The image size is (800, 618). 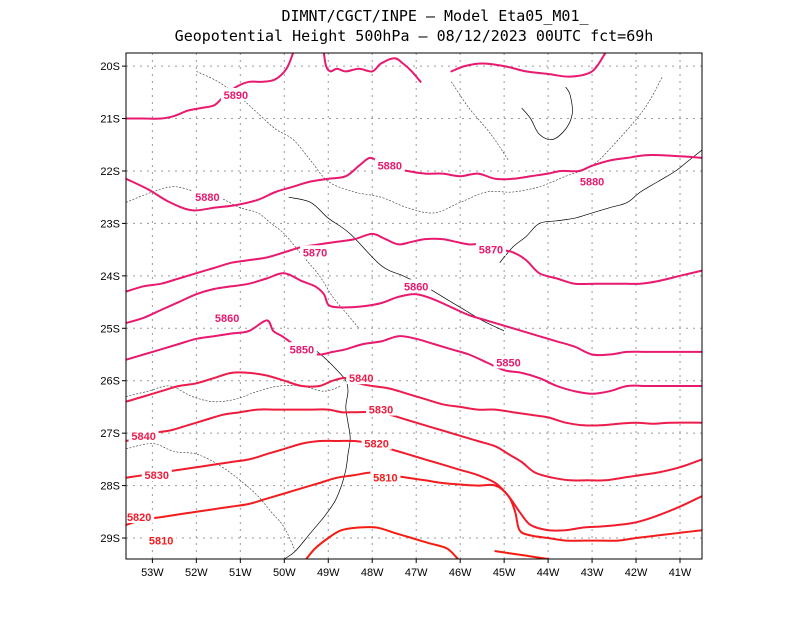 I want to click on lon-label-53W: 53W, so click(x=152, y=573).